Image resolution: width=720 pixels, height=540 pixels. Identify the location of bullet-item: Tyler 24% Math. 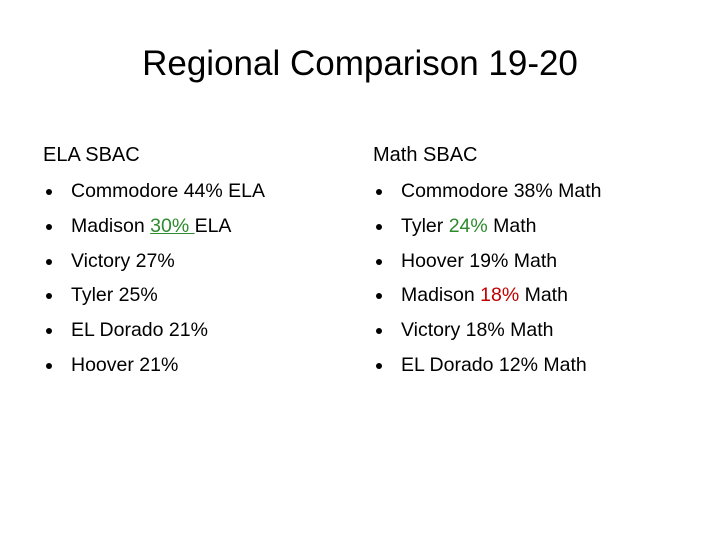
(487, 226).